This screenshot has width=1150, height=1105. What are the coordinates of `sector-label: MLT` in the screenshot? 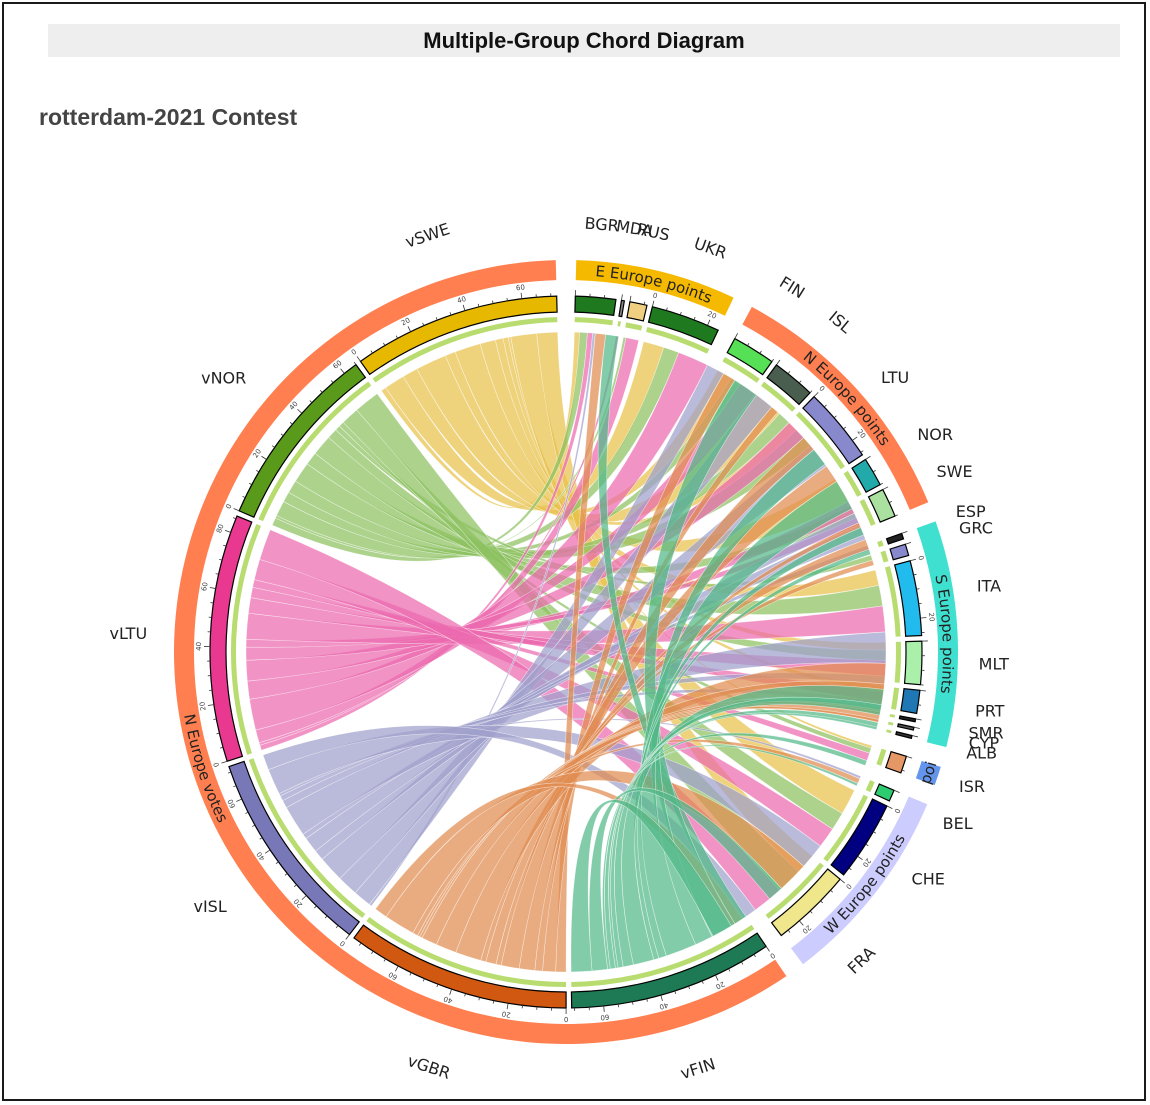 It's located at (994, 664).